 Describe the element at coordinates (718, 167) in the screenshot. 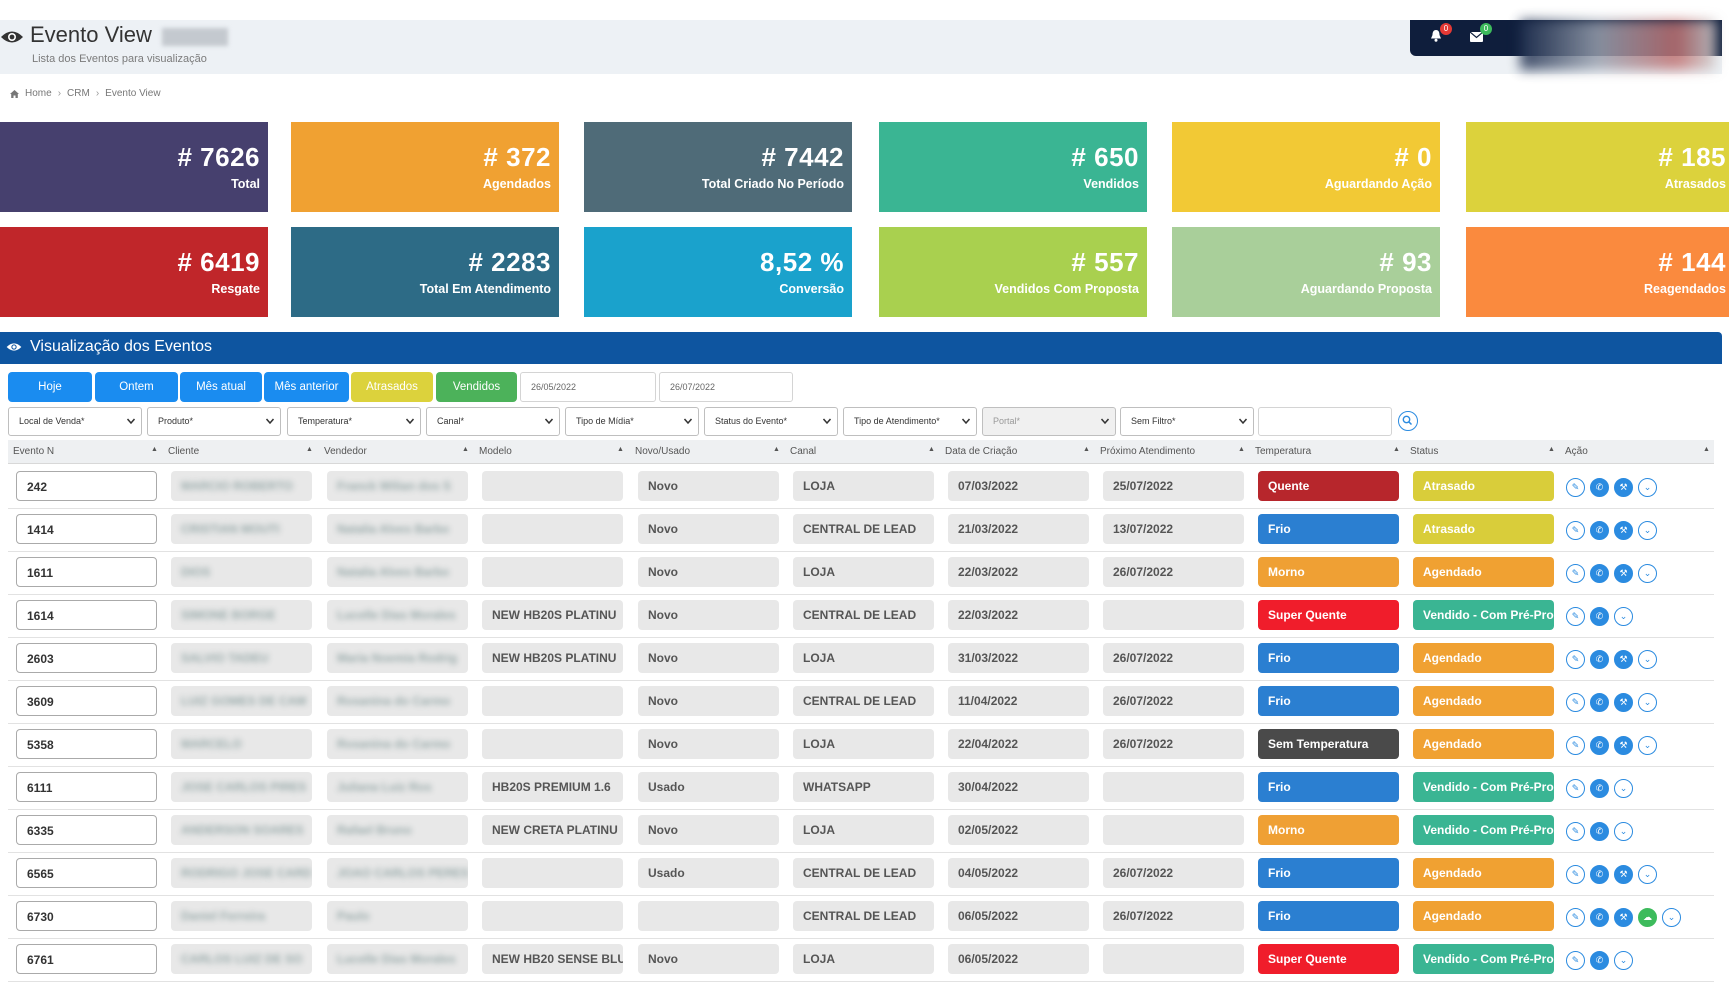

I see `stat-card: # 7442 Total Criado No Período` at that location.